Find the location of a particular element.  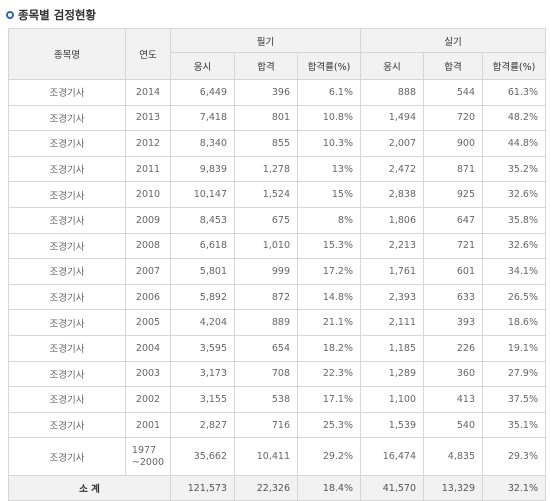

cell-written-apply: 6,449 is located at coordinates (202, 92).